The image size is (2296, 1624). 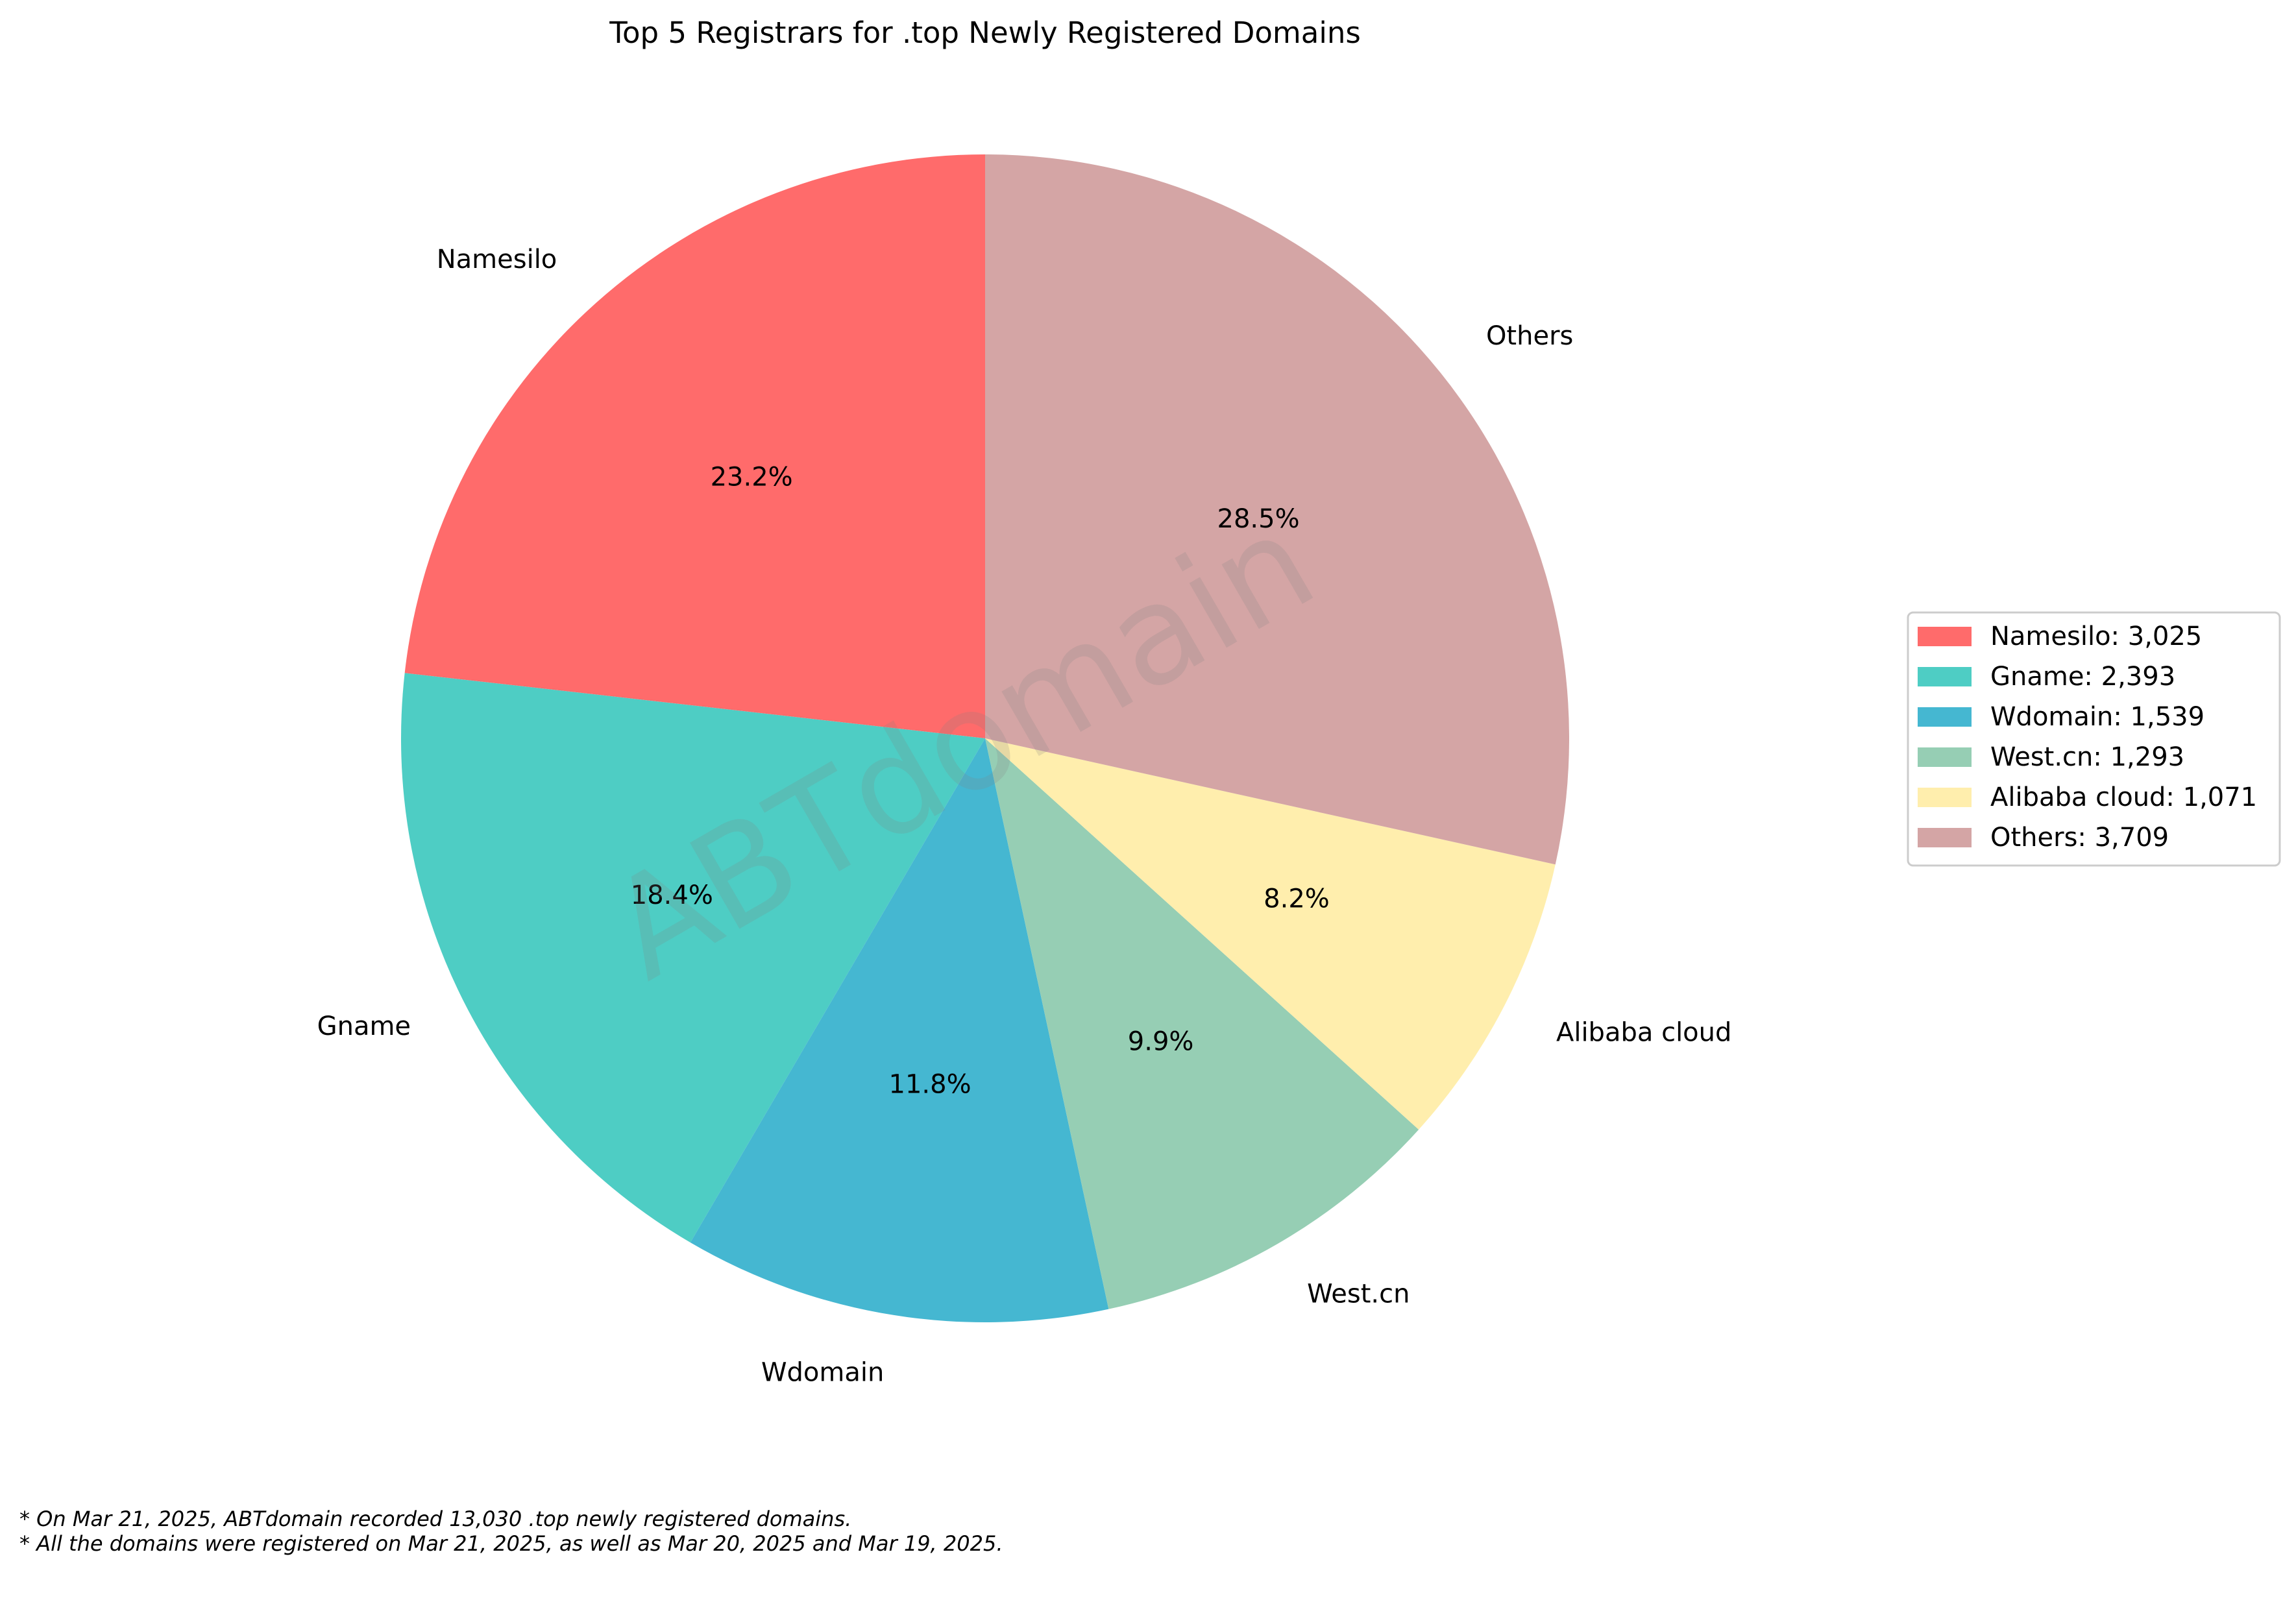 I want to click on pie-slice-namesilo, so click(x=694, y=446).